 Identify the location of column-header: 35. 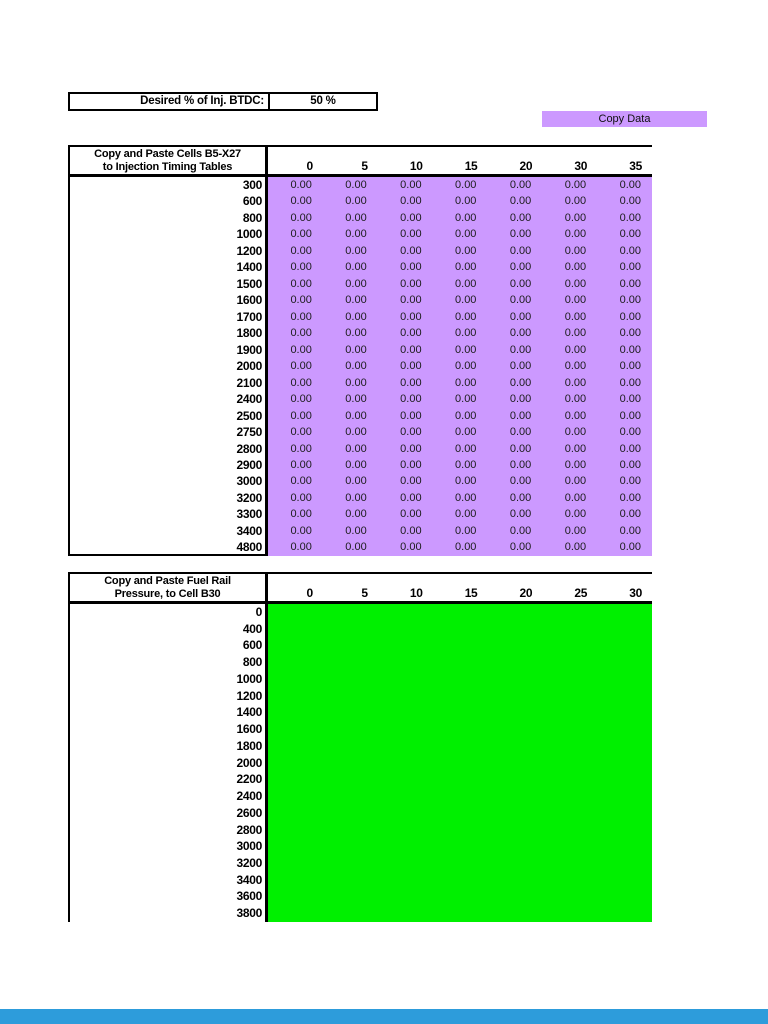
(625, 161).